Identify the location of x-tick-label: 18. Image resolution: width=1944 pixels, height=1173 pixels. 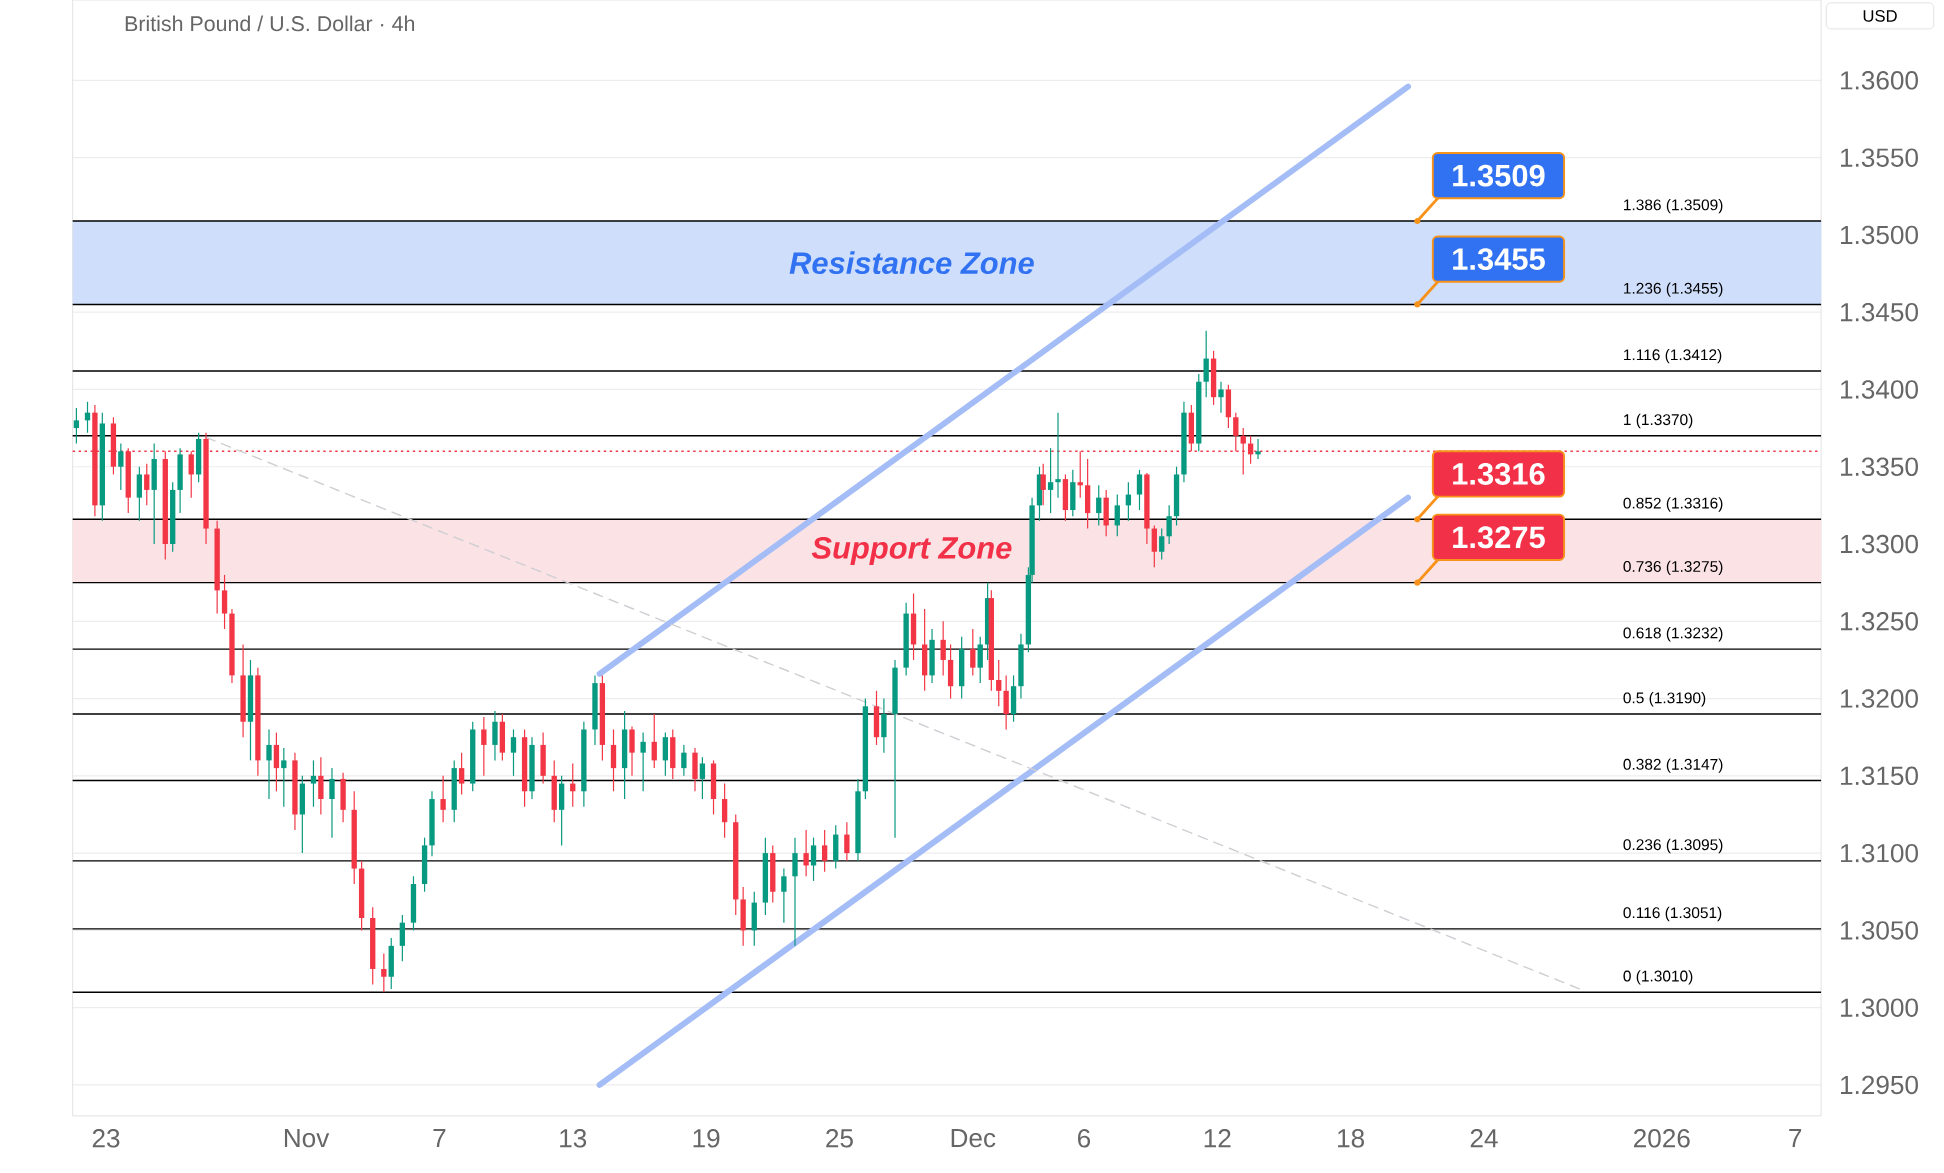
(1351, 1138).